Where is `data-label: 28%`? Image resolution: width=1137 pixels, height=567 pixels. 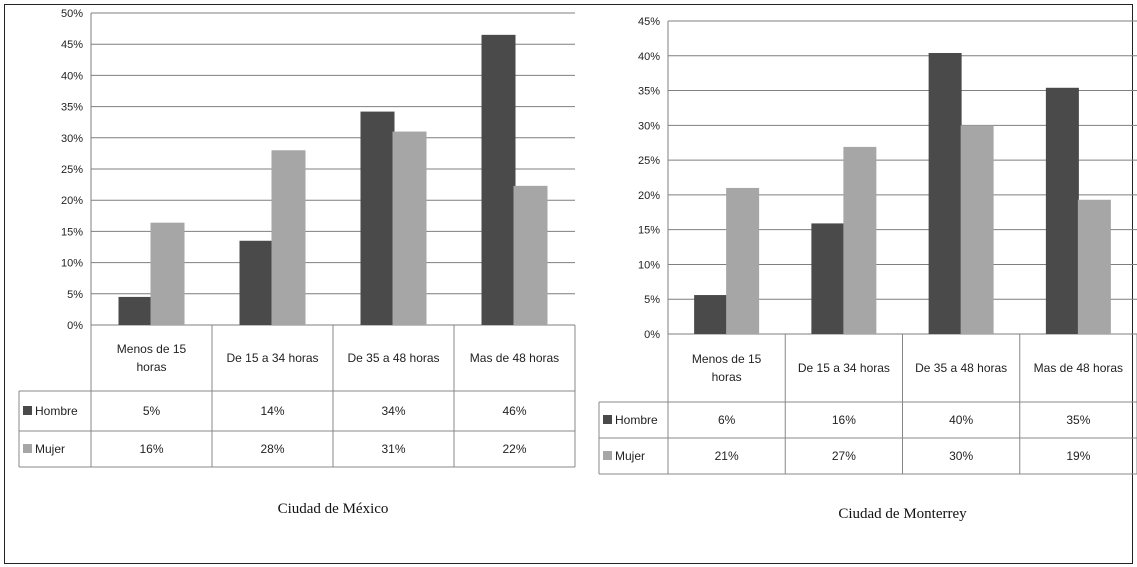
data-label: 28% is located at coordinates (272, 449).